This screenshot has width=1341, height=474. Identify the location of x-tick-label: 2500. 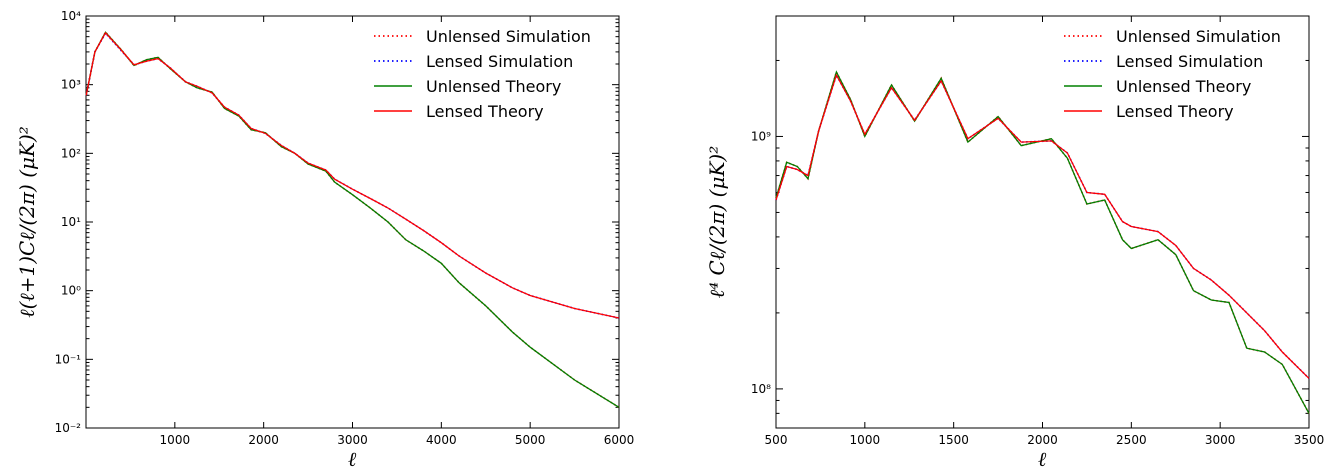
(1131, 440).